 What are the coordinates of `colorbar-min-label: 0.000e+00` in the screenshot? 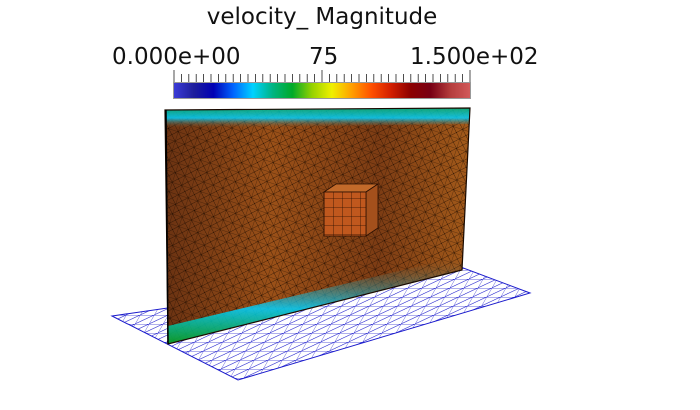 It's located at (176, 57).